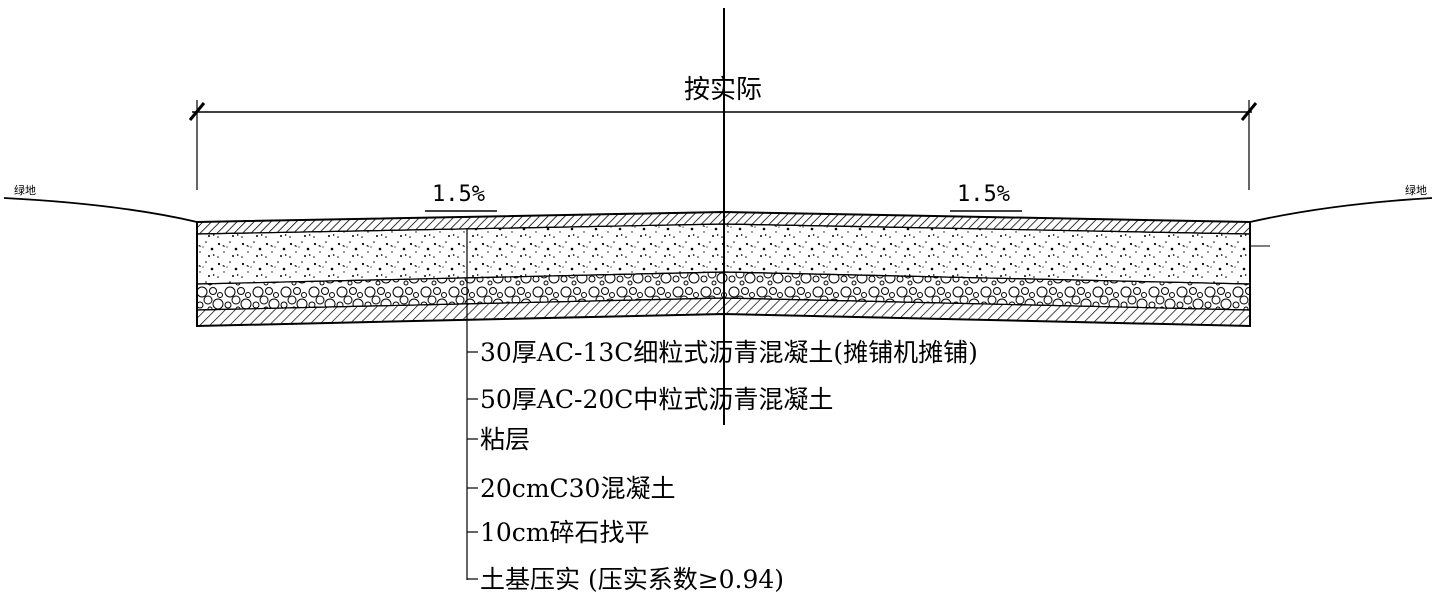 The width and height of the screenshot is (1435, 593). What do you see at coordinates (983, 194) in the screenshot?
I see `slope-label-right: 1.5%` at bounding box center [983, 194].